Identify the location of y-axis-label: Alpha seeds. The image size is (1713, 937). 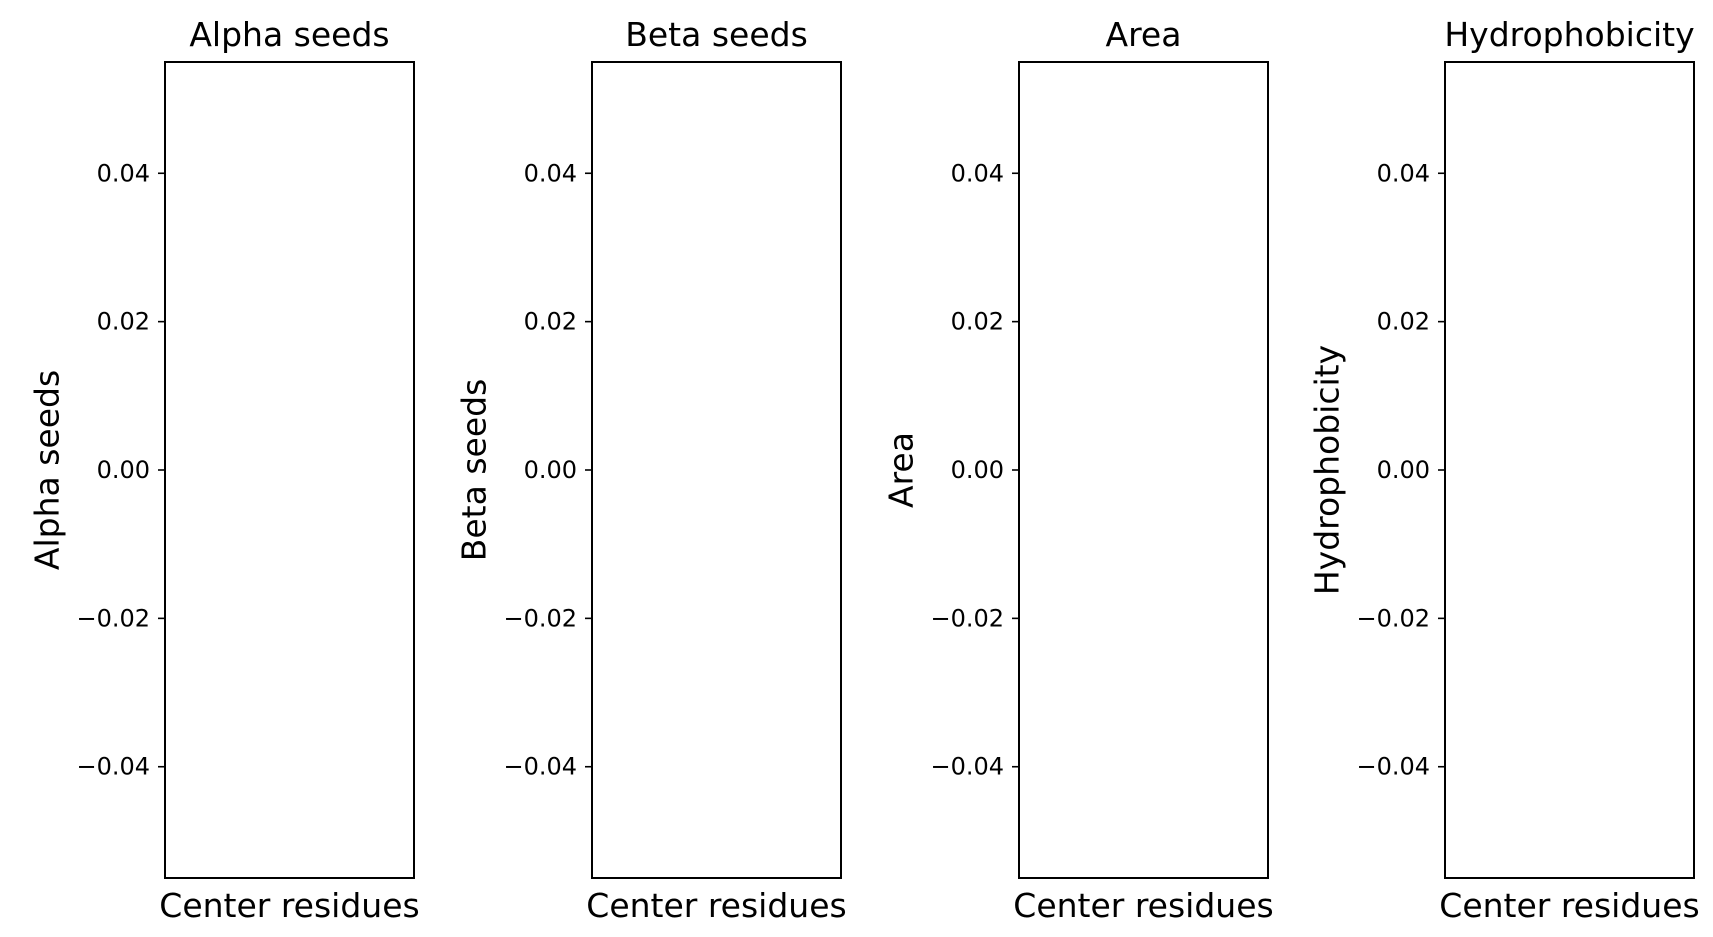
(46, 470).